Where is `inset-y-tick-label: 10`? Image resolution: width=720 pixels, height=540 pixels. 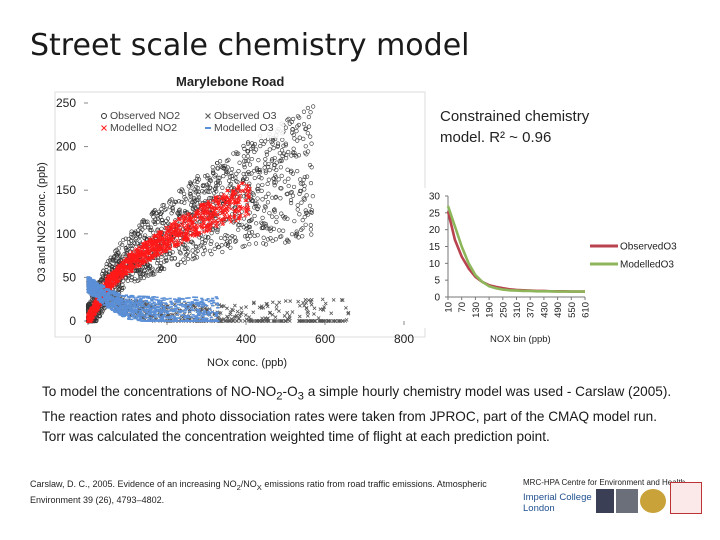 inset-y-tick-label: 10 is located at coordinates (435, 264).